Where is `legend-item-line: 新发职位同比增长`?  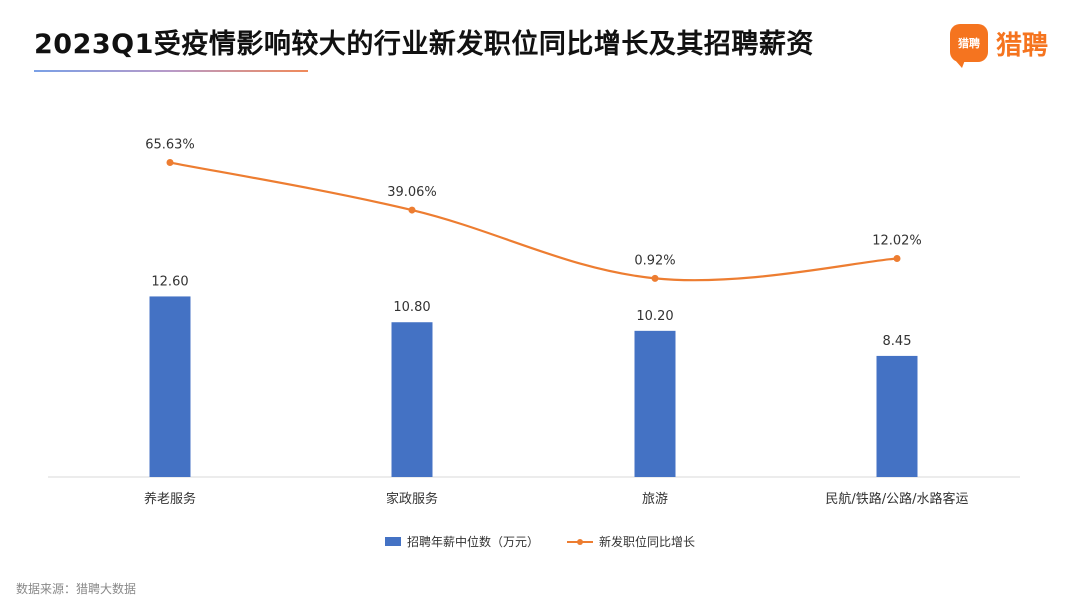
legend-item-line: 新发职位同比增长 is located at coordinates (631, 541).